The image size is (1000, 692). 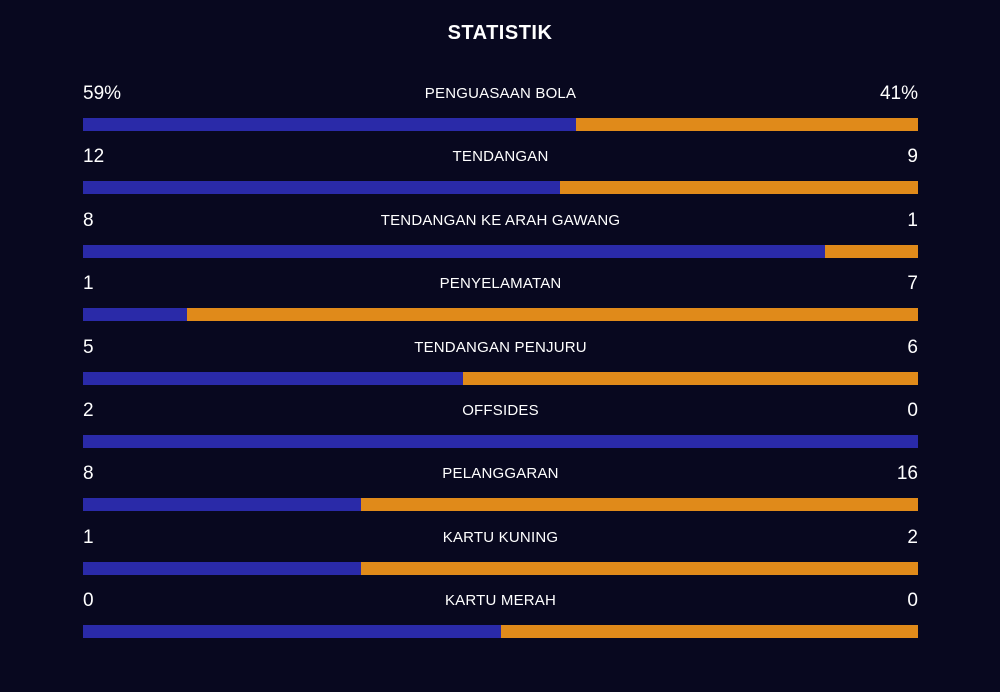 I want to click on stat-label: TENDANGAN, so click(x=500, y=157).